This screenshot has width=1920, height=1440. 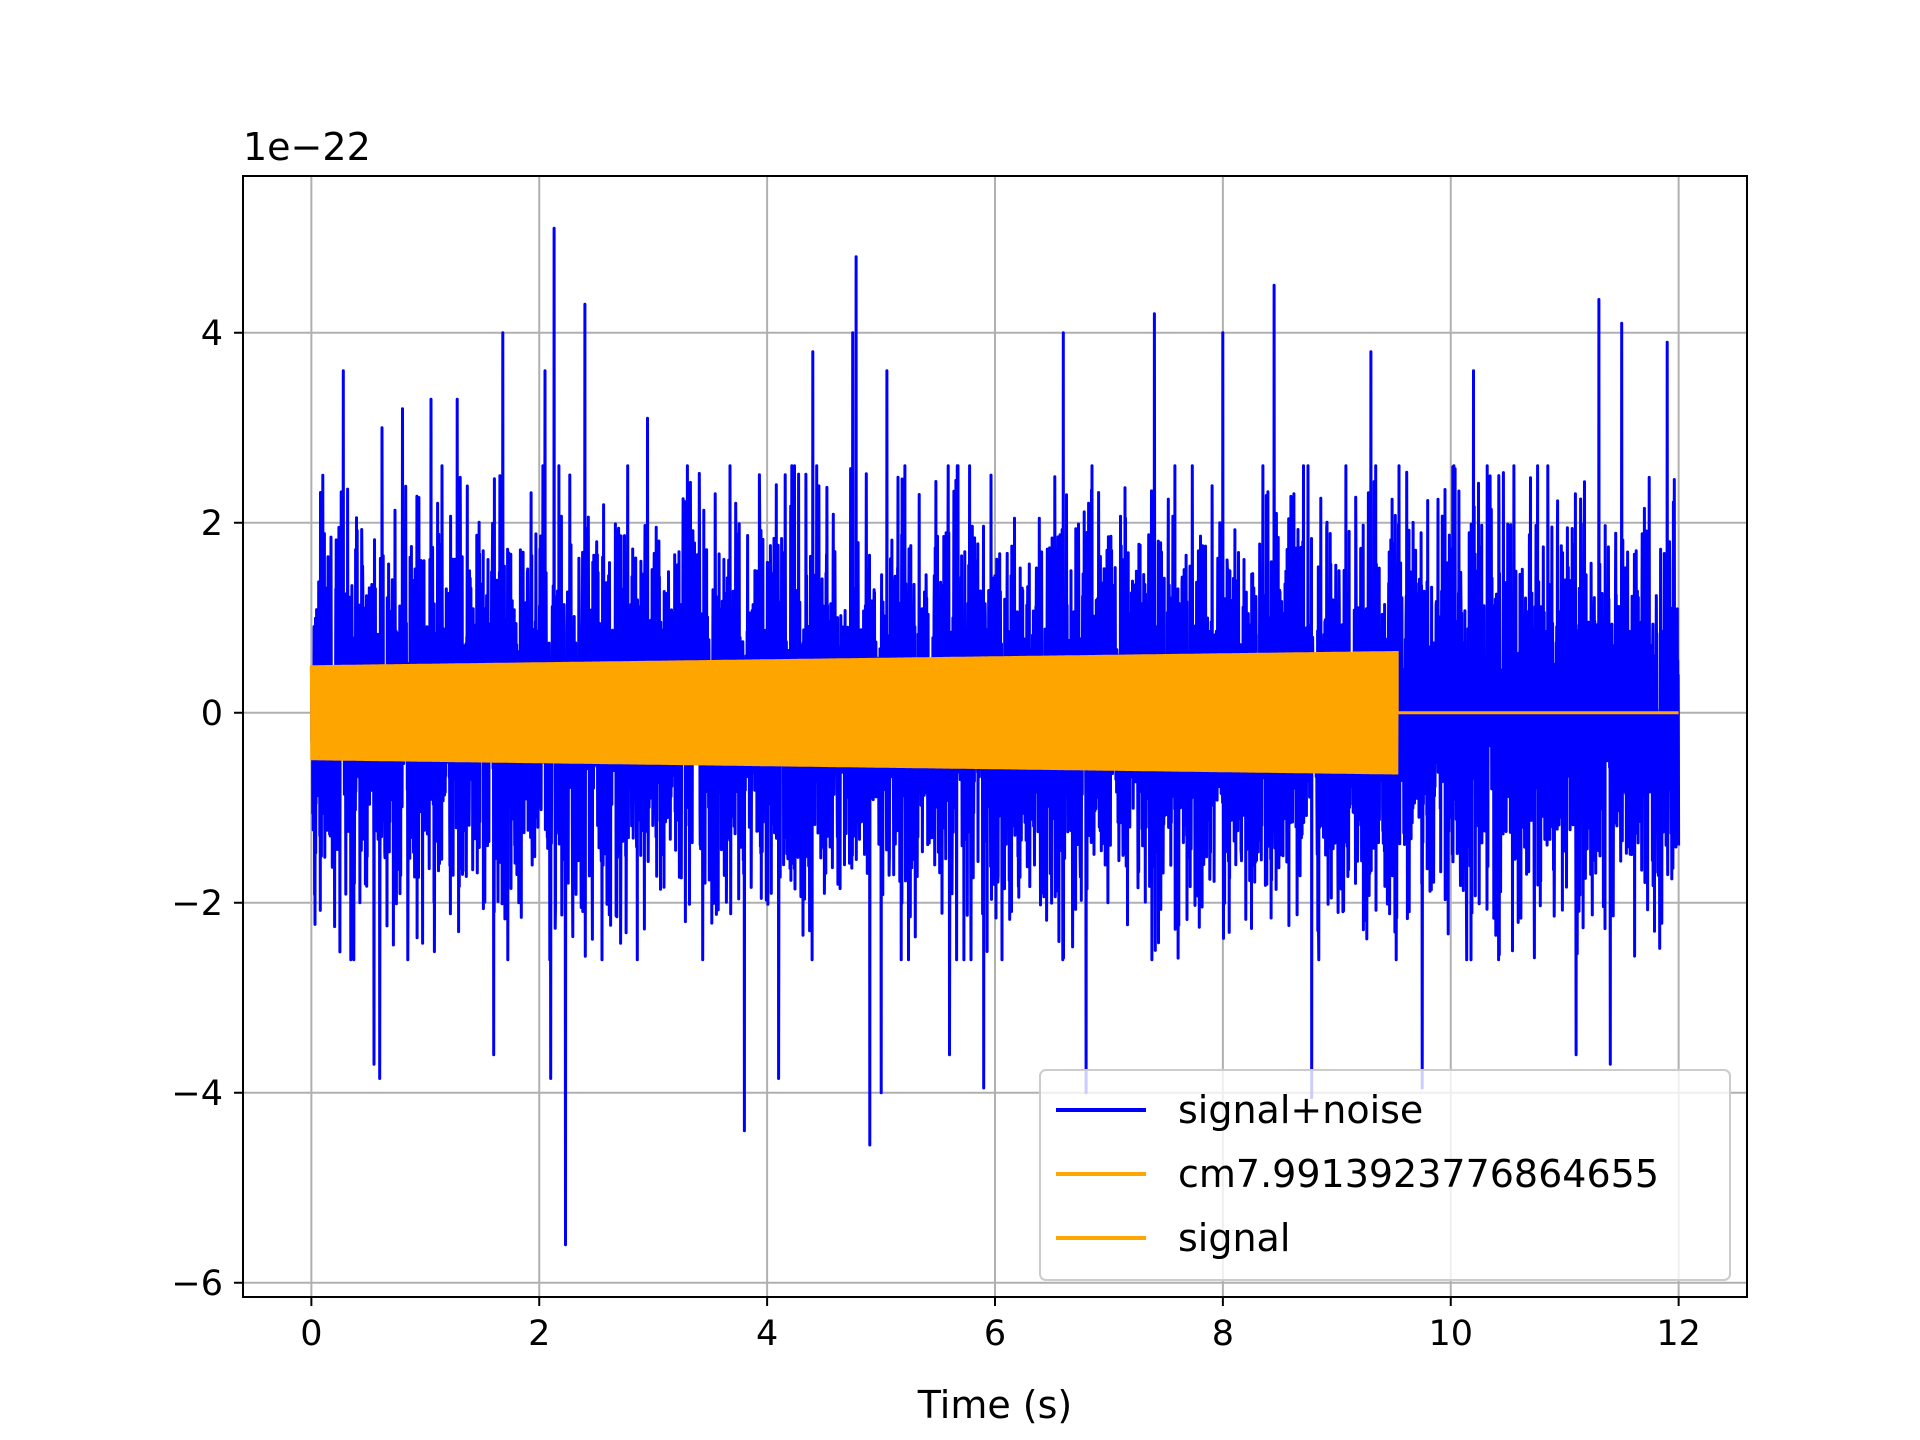 I want to click on x-tick-label: 2, so click(x=539, y=1334).